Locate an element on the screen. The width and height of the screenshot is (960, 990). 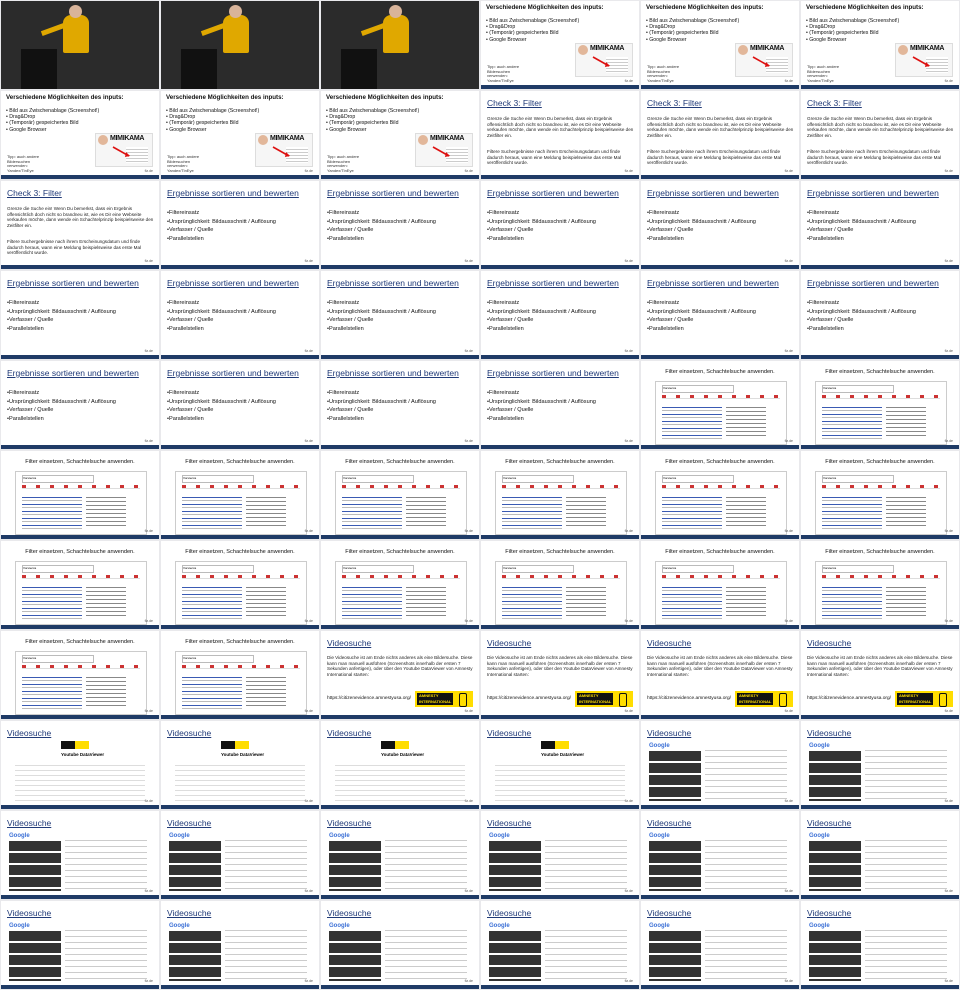
bullet-item: • (Temporär) gespeichertes Bild is located at coordinates (362, 123).